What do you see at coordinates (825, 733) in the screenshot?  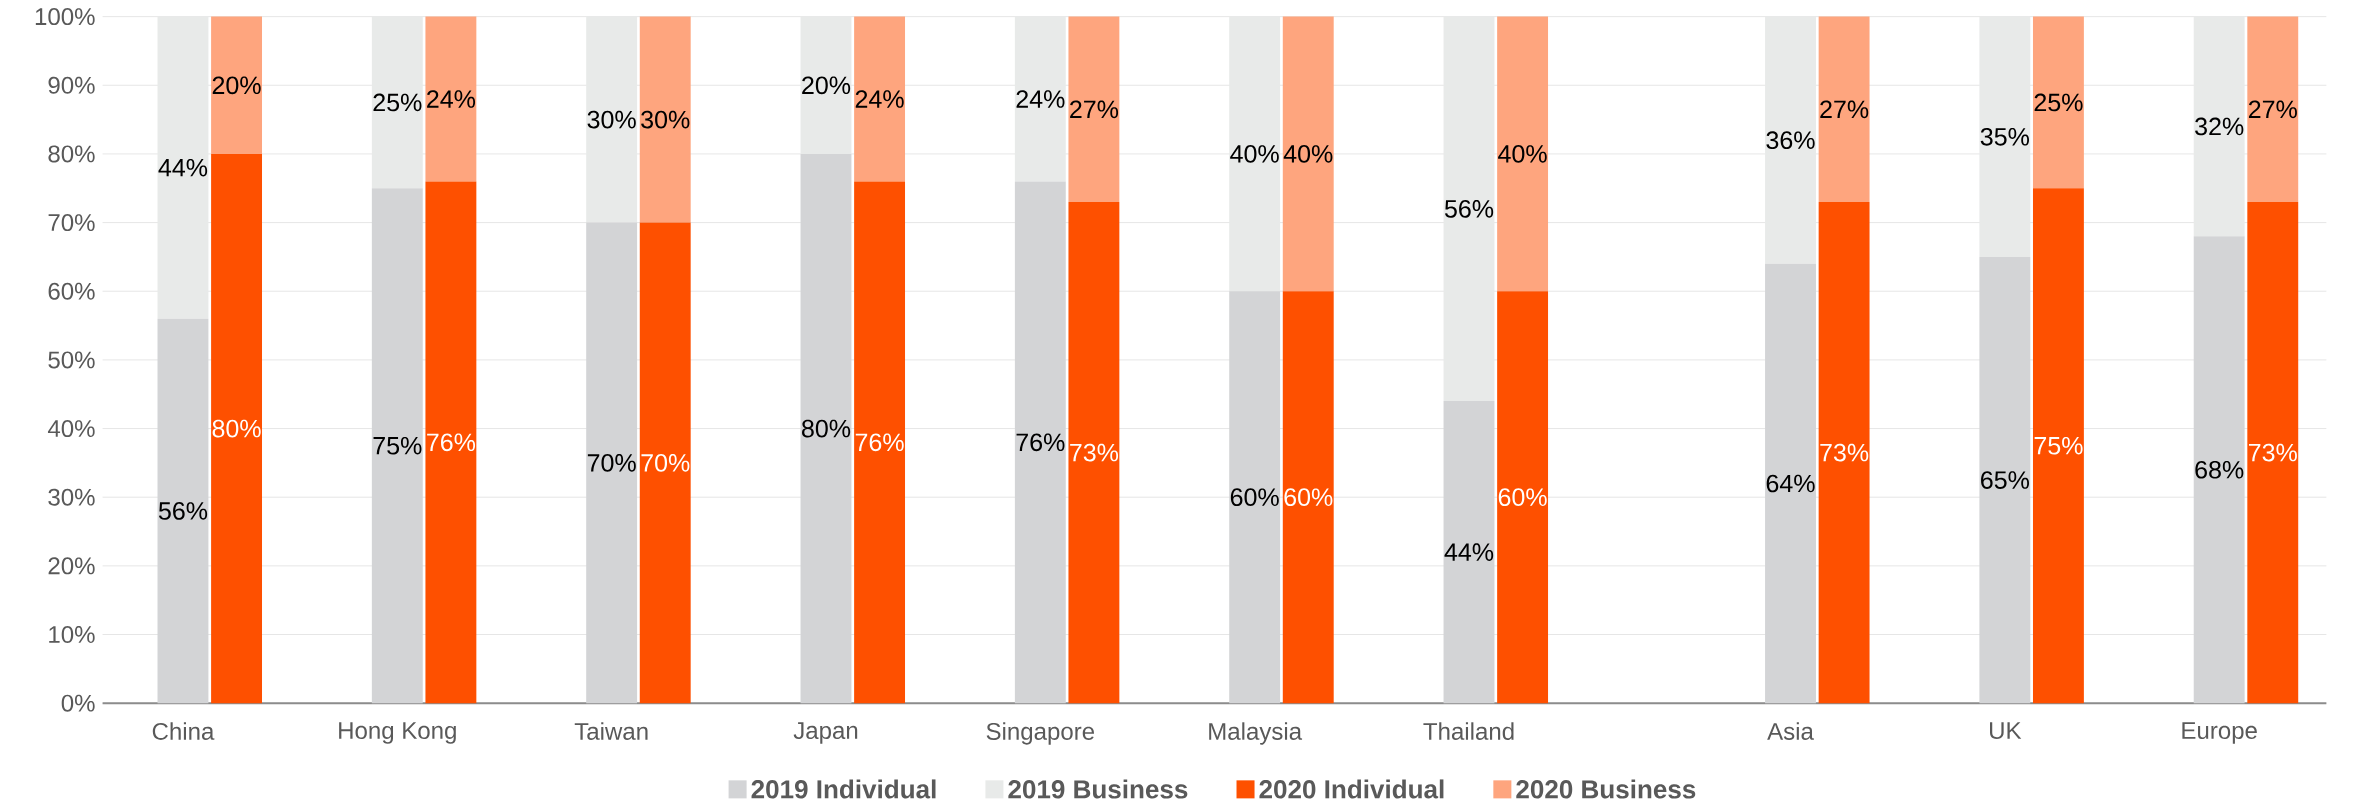 I see `x-tick-label: Japan` at bounding box center [825, 733].